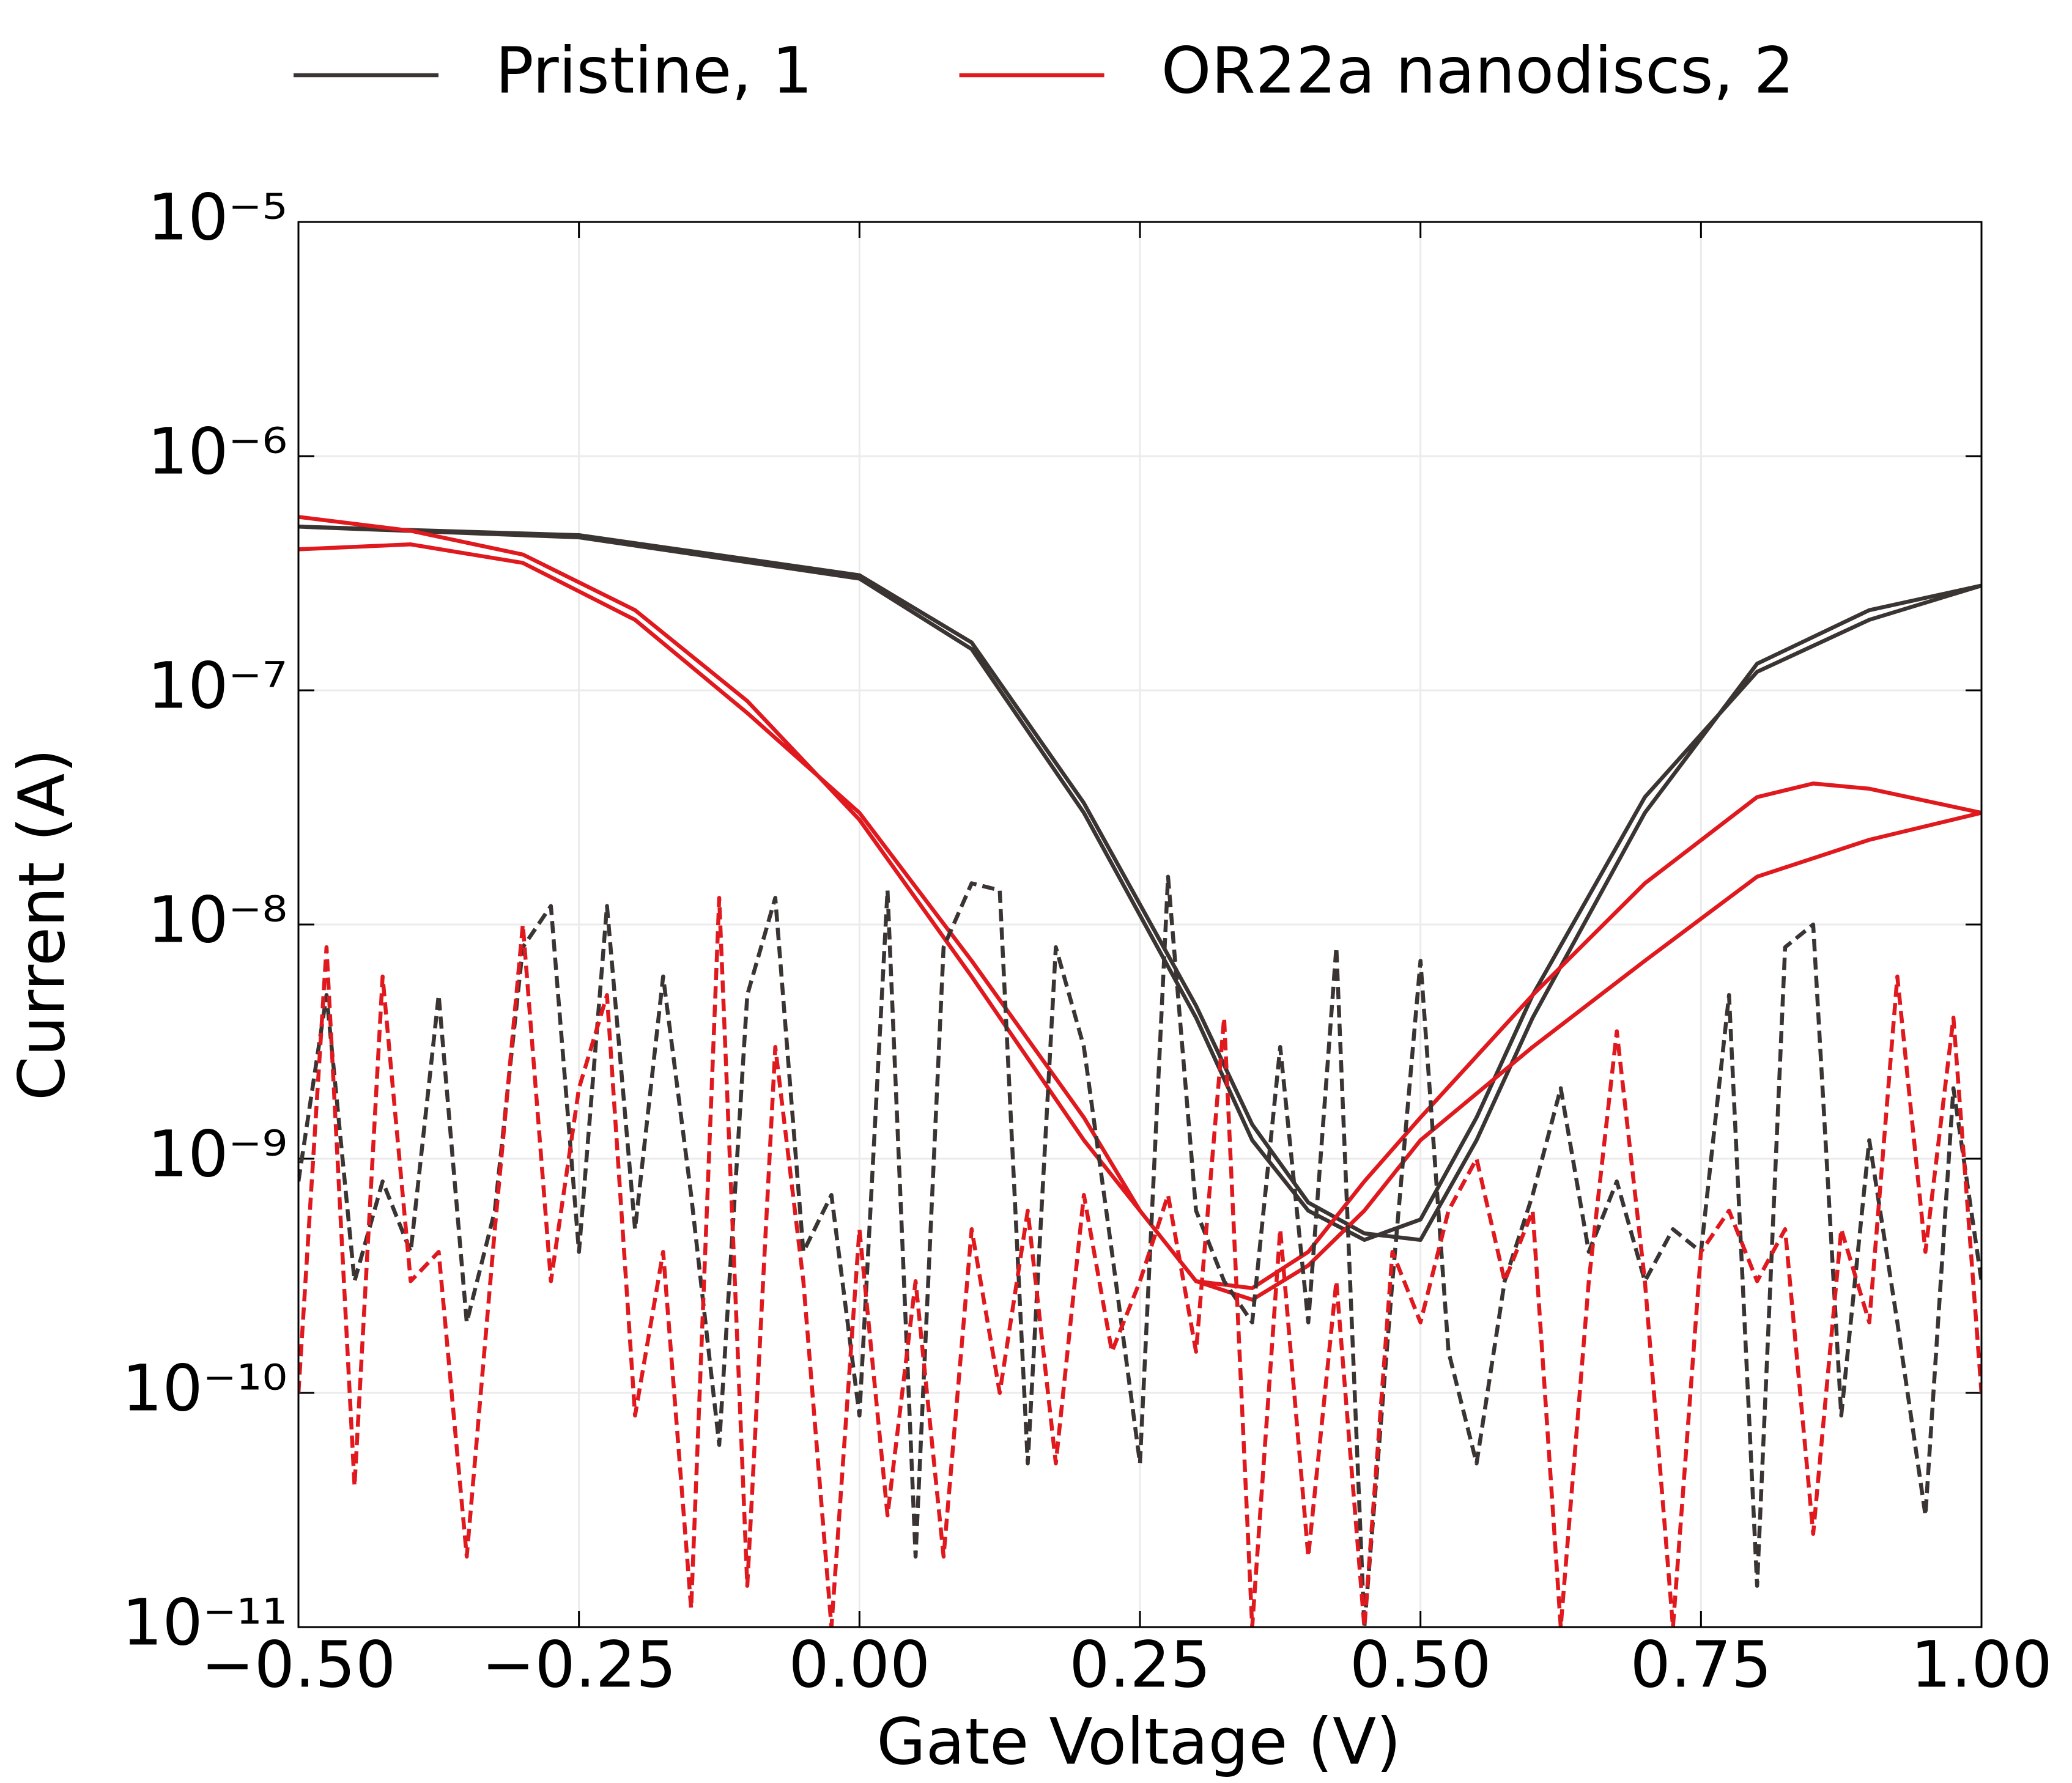 The image size is (2072, 1783). Describe the element at coordinates (217, 919) in the screenshot. I see `y-tick-label: 10⁻⁸` at that location.